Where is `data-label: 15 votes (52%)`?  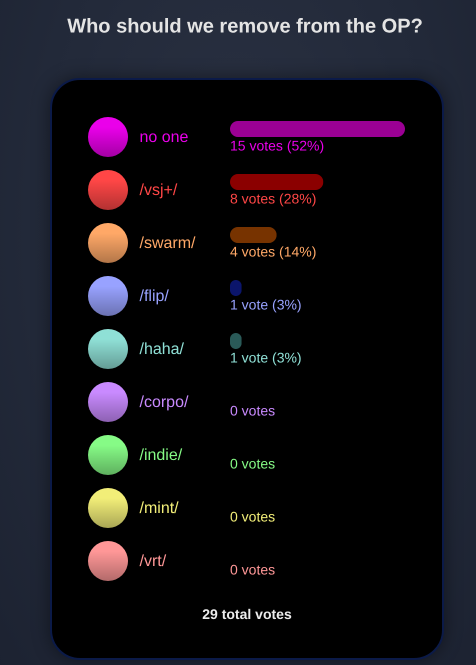 data-label: 15 votes (52%) is located at coordinates (277, 146).